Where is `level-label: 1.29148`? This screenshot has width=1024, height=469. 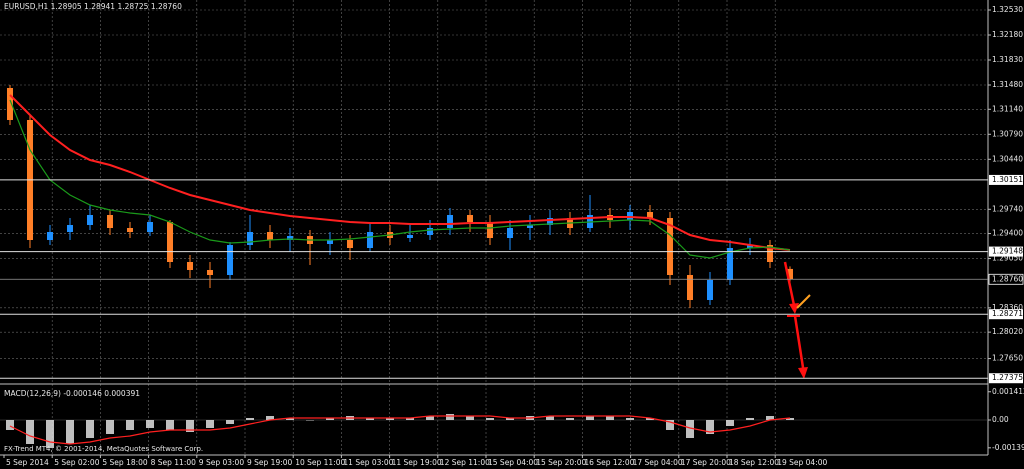 level-label: 1.29148 is located at coordinates (1007, 251).